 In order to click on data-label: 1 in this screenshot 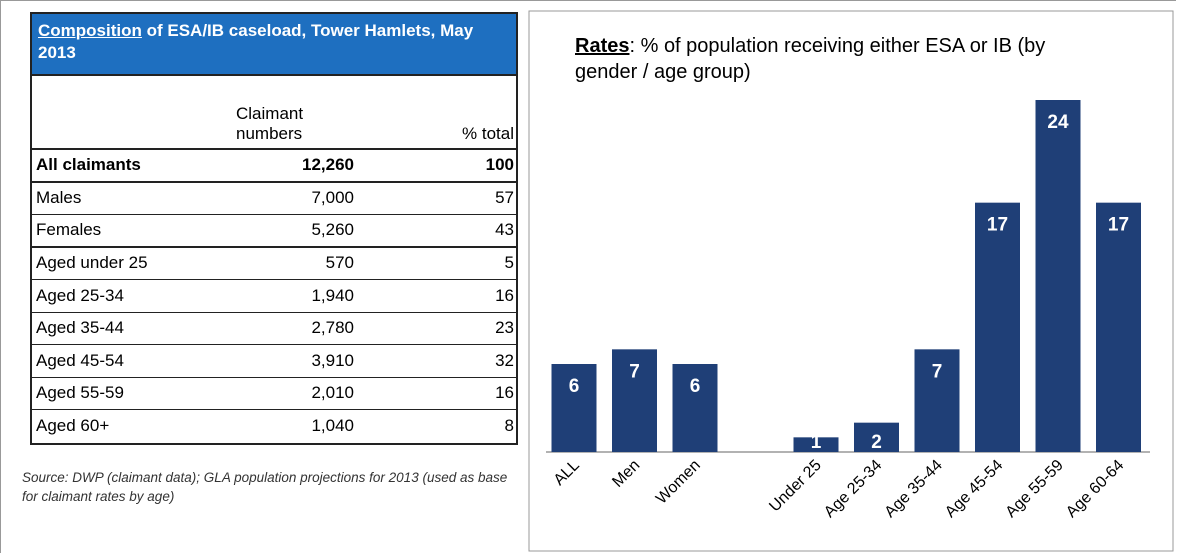, I will do `click(816, 442)`.